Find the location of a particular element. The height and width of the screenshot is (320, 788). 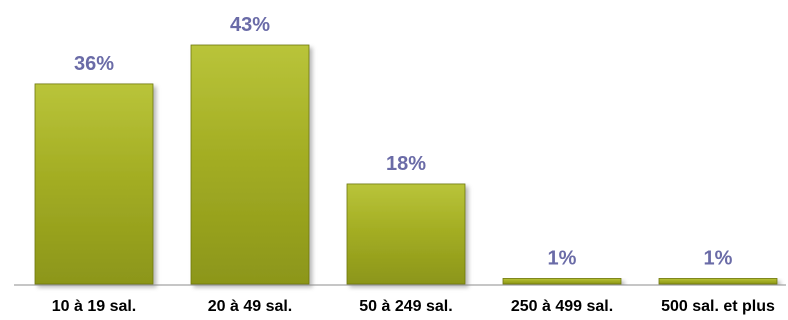

data-label-5: 1% is located at coordinates (718, 258).